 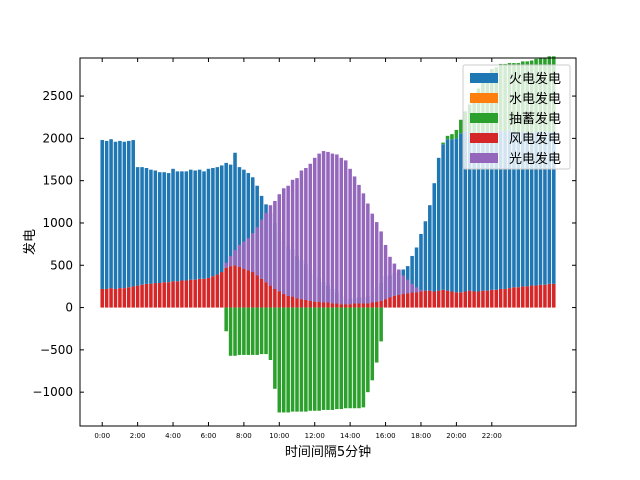 I want to click on x-tick-label: 12:00, so click(x=315, y=436).